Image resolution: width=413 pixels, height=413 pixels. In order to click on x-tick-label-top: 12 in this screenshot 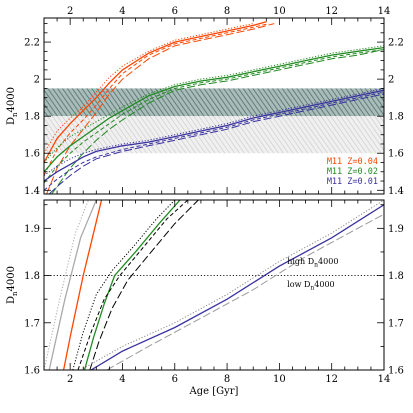, I will do `click(331, 11)`.